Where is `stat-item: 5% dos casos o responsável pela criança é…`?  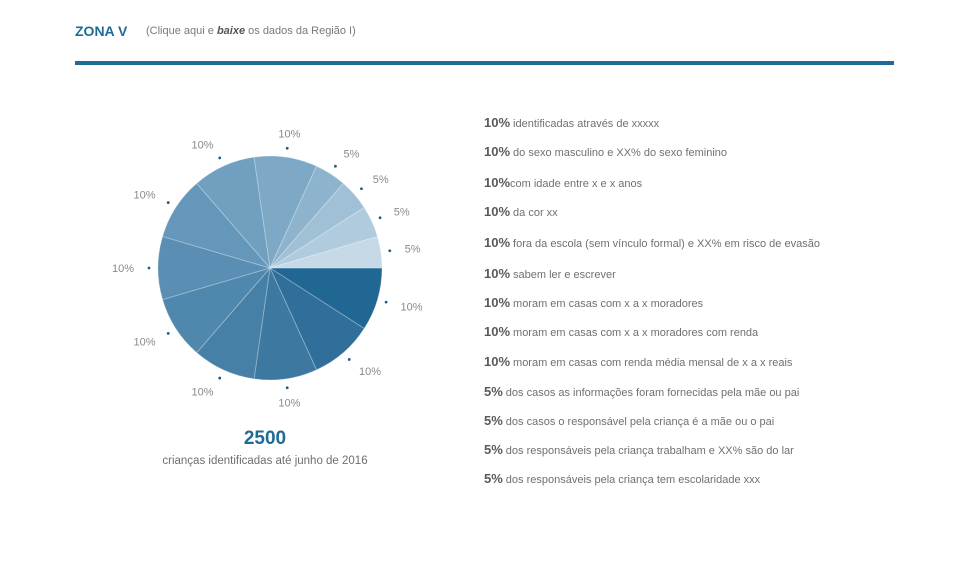 stat-item: 5% dos casos o responsável pela criança é… is located at coordinates (629, 420).